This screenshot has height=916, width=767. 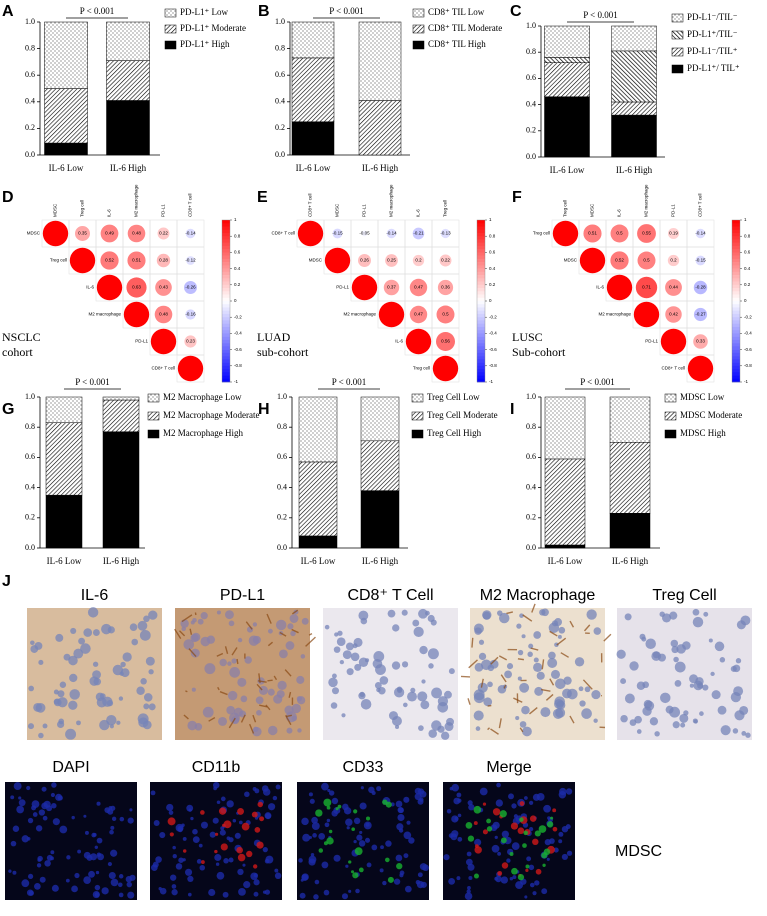 What do you see at coordinates (235, 300) in the screenshot?
I see `colorbar-tick-label: 0` at bounding box center [235, 300].